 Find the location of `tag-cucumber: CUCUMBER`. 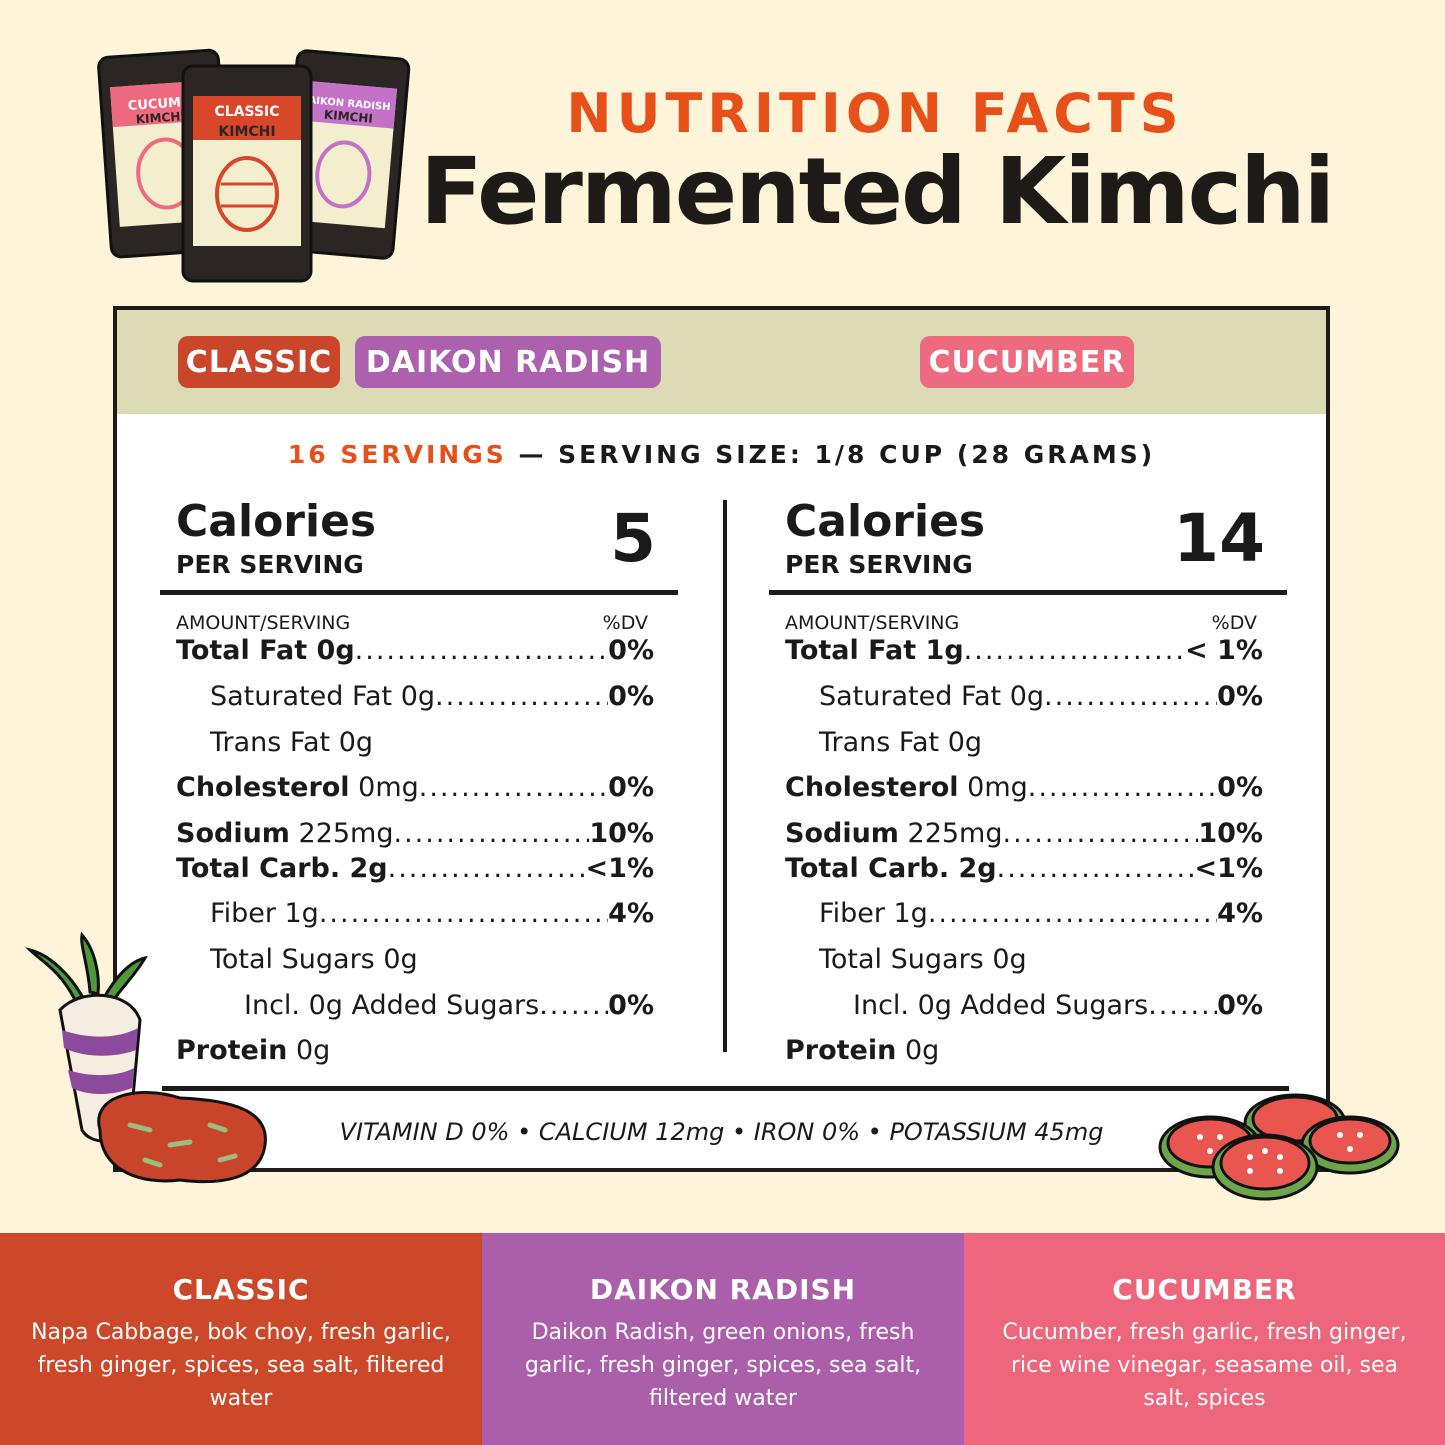

tag-cucumber: CUCUMBER is located at coordinates (1027, 362).